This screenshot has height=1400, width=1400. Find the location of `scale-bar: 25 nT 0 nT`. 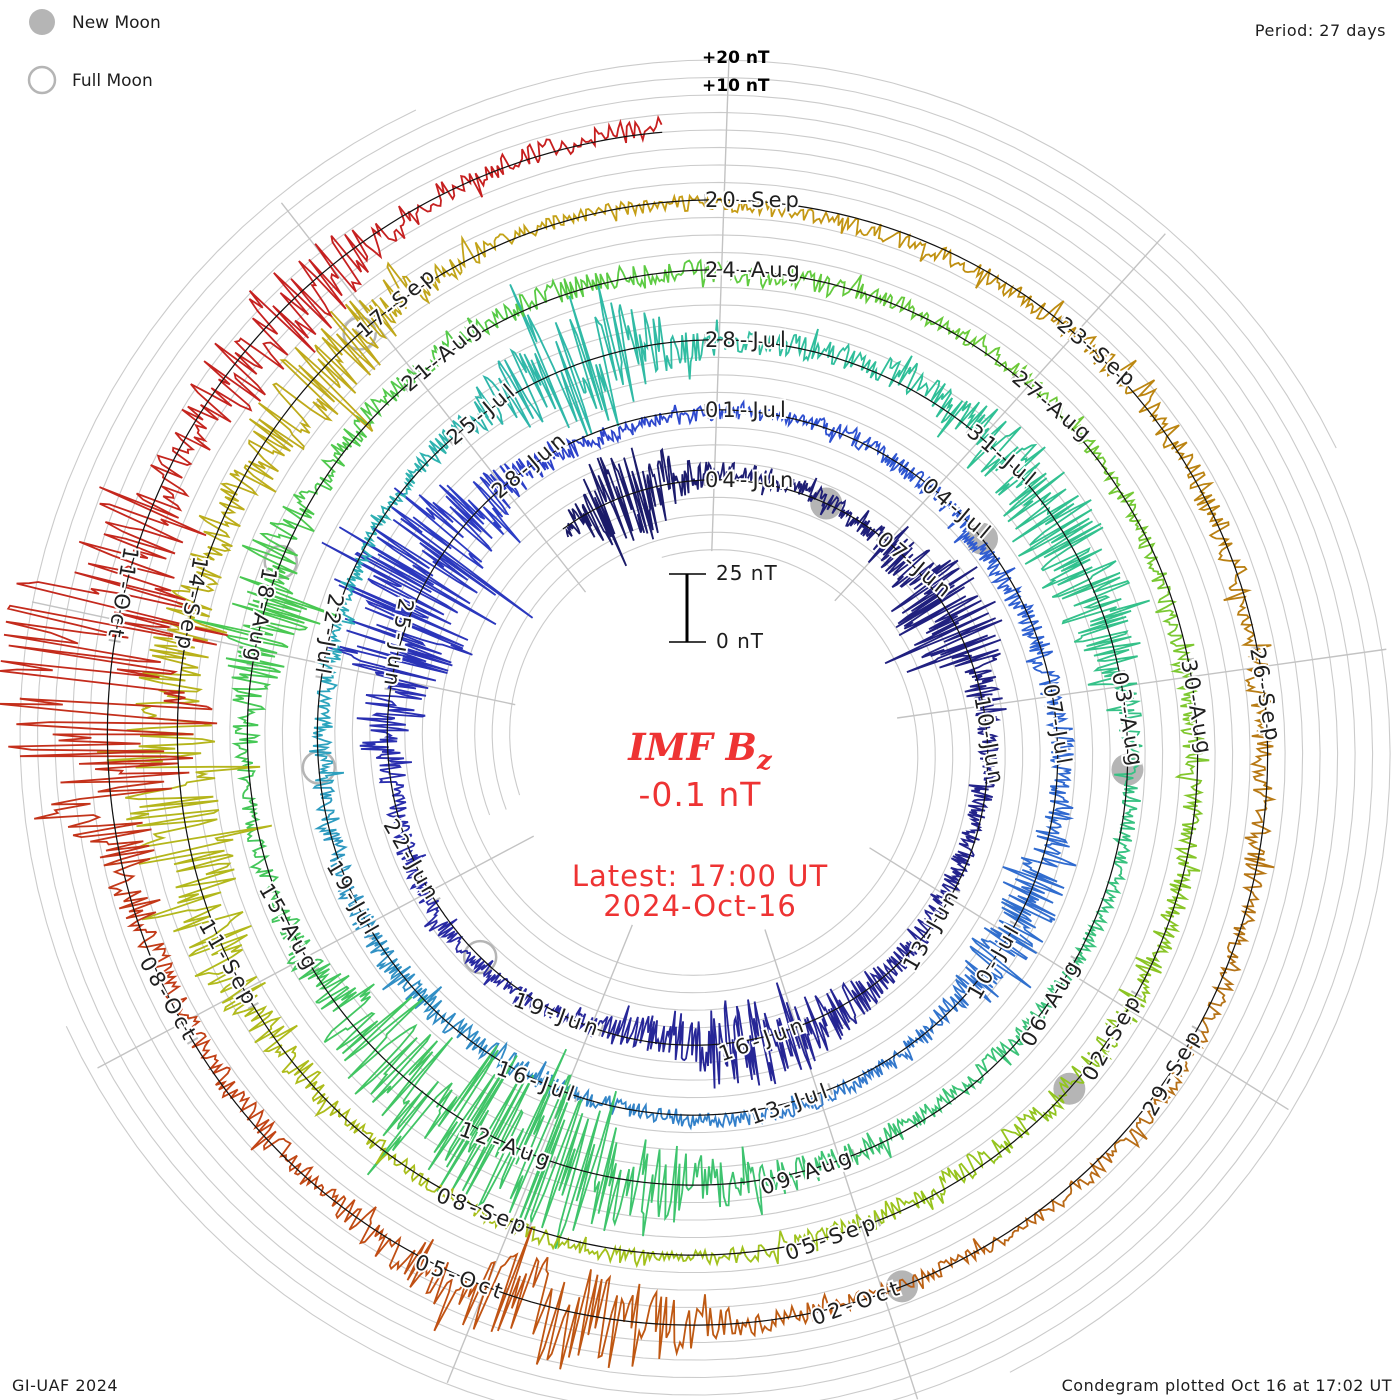

scale-bar: 25 nT 0 nT is located at coordinates (723, 607).